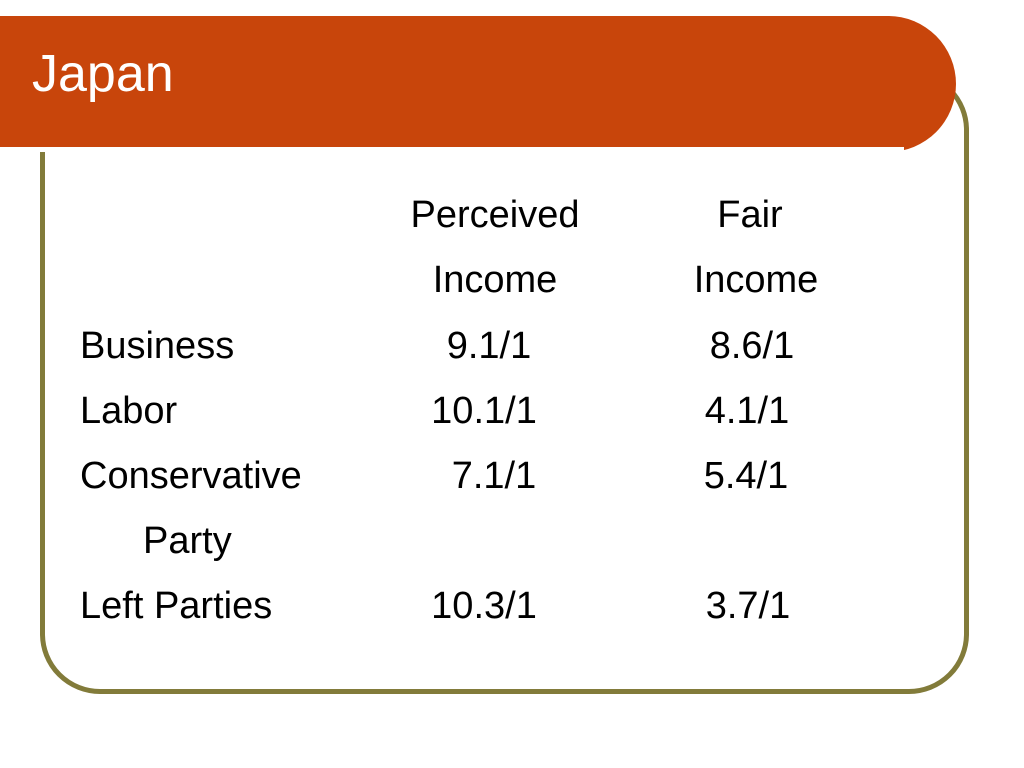  What do you see at coordinates (494, 476) in the screenshot?
I see `cell-conservative-perceived: 7.1/1` at bounding box center [494, 476].